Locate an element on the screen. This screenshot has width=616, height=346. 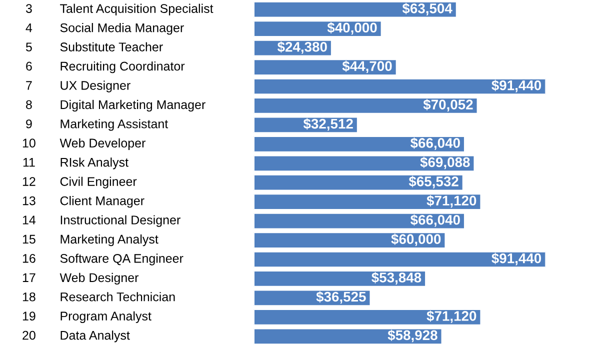
y-tick-label: Talent Acquisition Specialist is located at coordinates (137, 10).